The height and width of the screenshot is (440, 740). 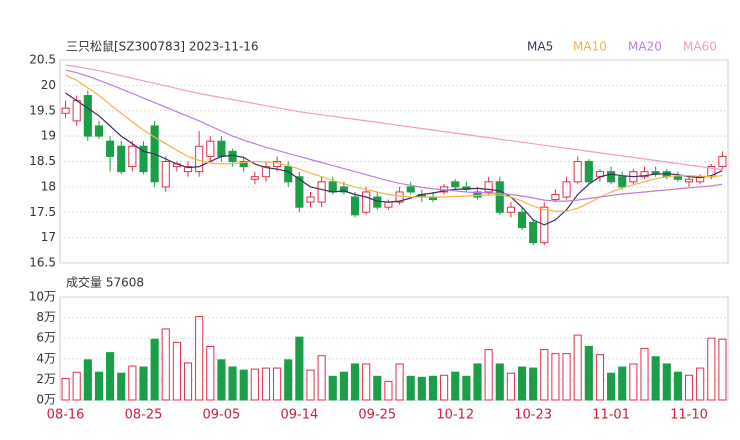 What do you see at coordinates (48, 237) in the screenshot?
I see `y-tick-label: 17` at bounding box center [48, 237].